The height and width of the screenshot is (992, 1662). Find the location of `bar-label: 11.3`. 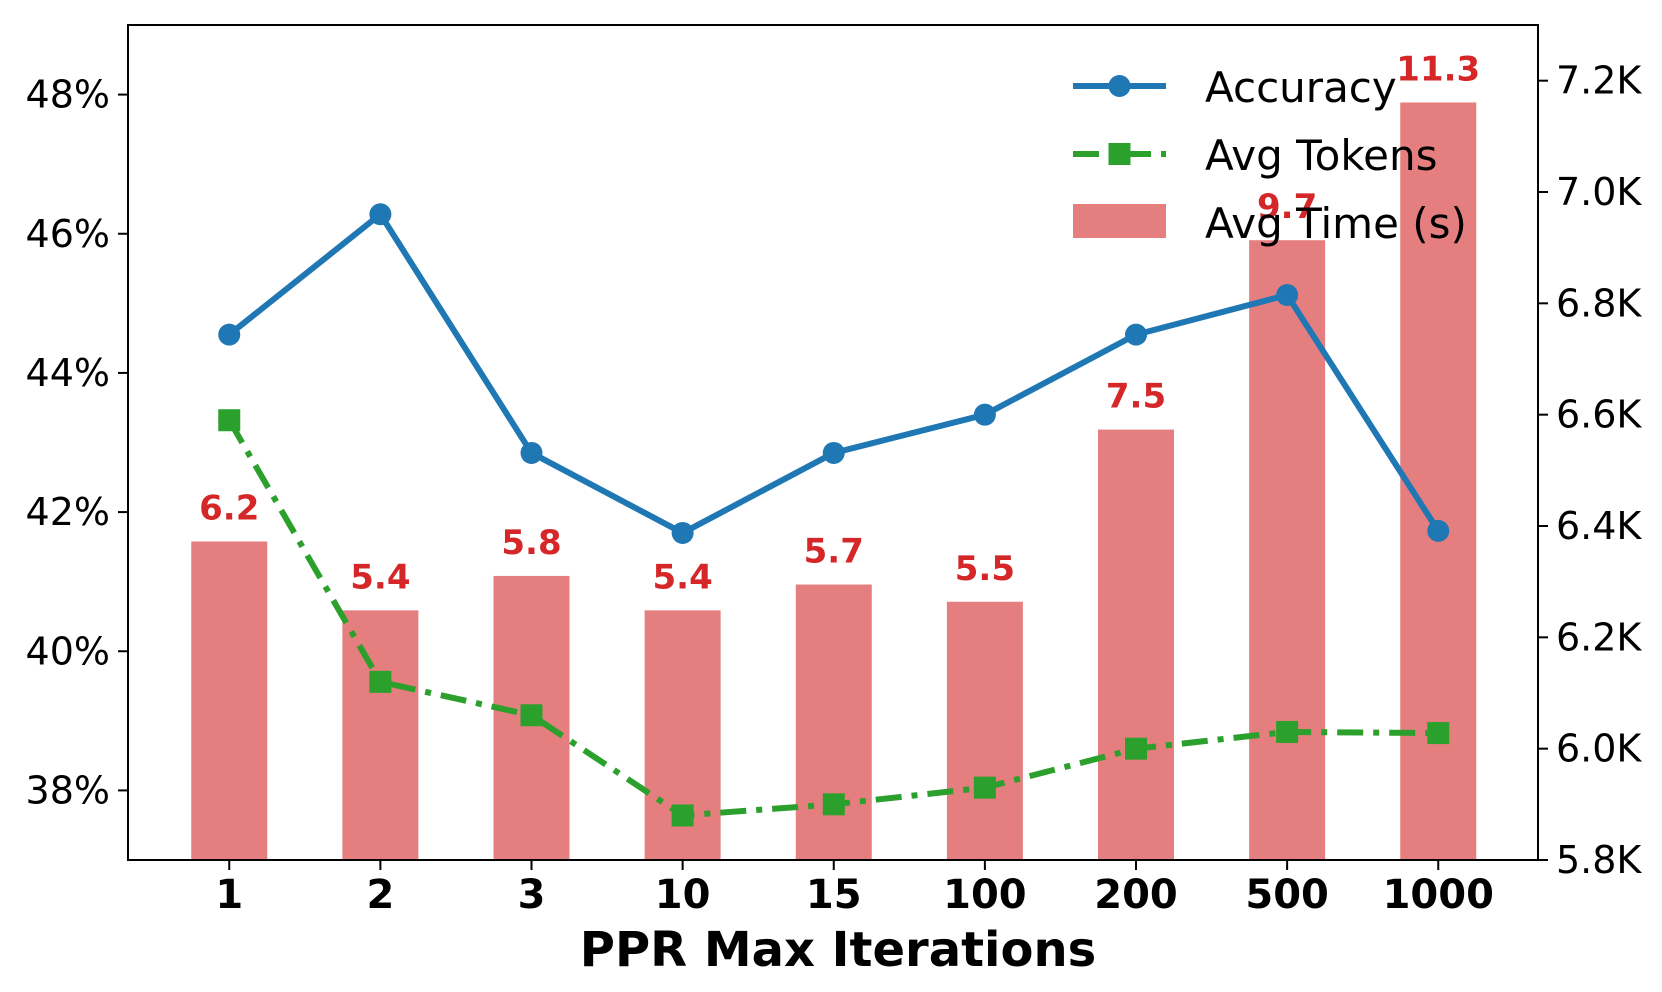

bar-label: 11.3 is located at coordinates (1438, 69).